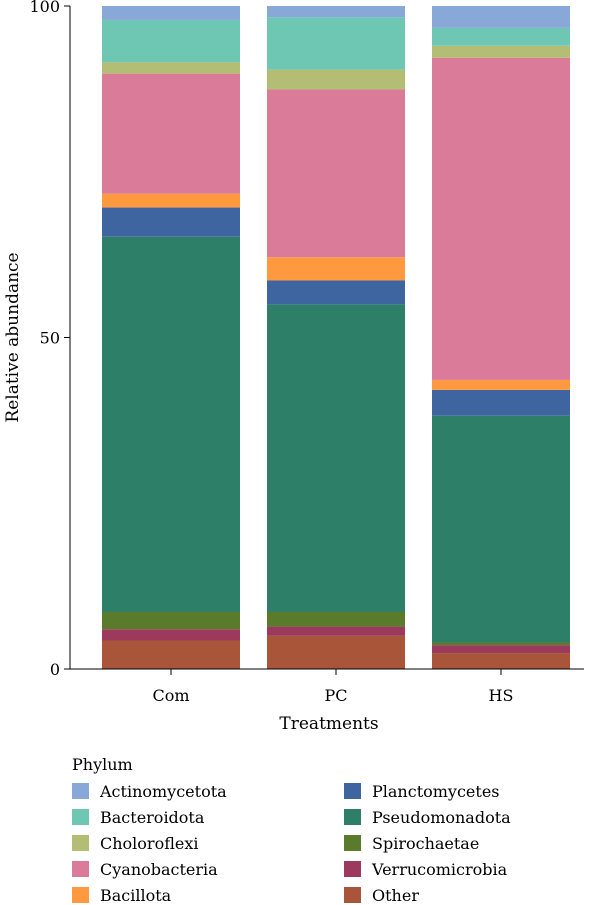 The height and width of the screenshot is (905, 600). What do you see at coordinates (501, 384) in the screenshot?
I see `bar-segment-hs-bacillota` at bounding box center [501, 384].